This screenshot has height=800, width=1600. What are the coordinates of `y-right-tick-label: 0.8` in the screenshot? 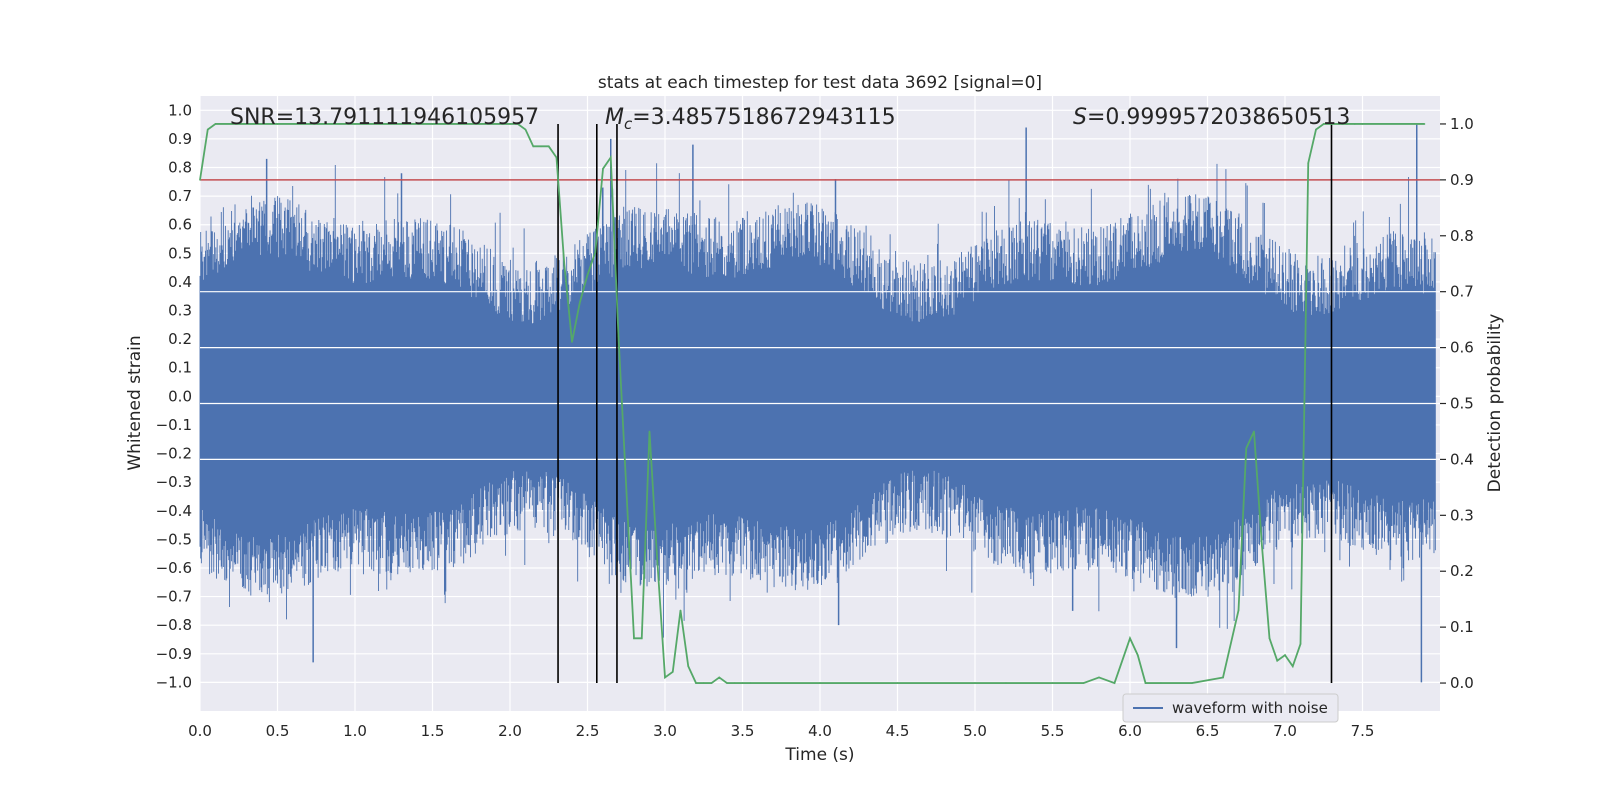 It's located at (1462, 236).